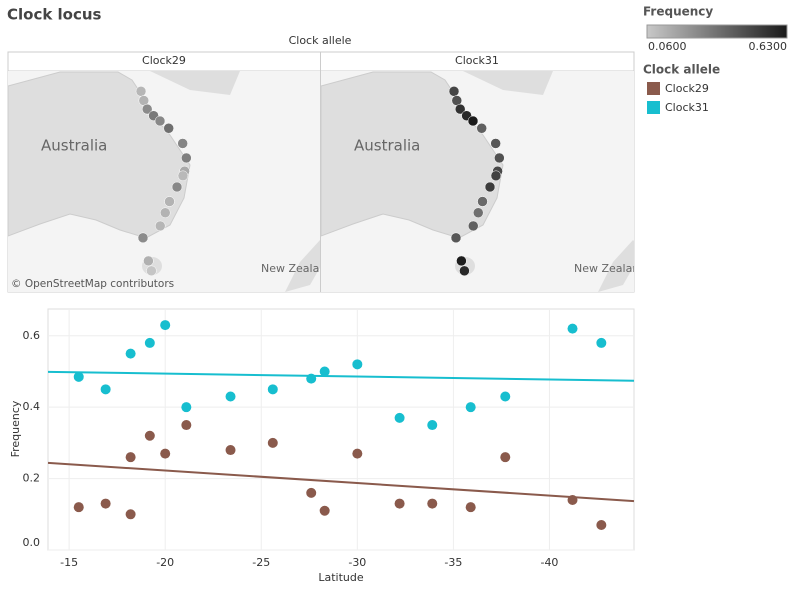  I want to click on color-ramp, so click(717, 31).